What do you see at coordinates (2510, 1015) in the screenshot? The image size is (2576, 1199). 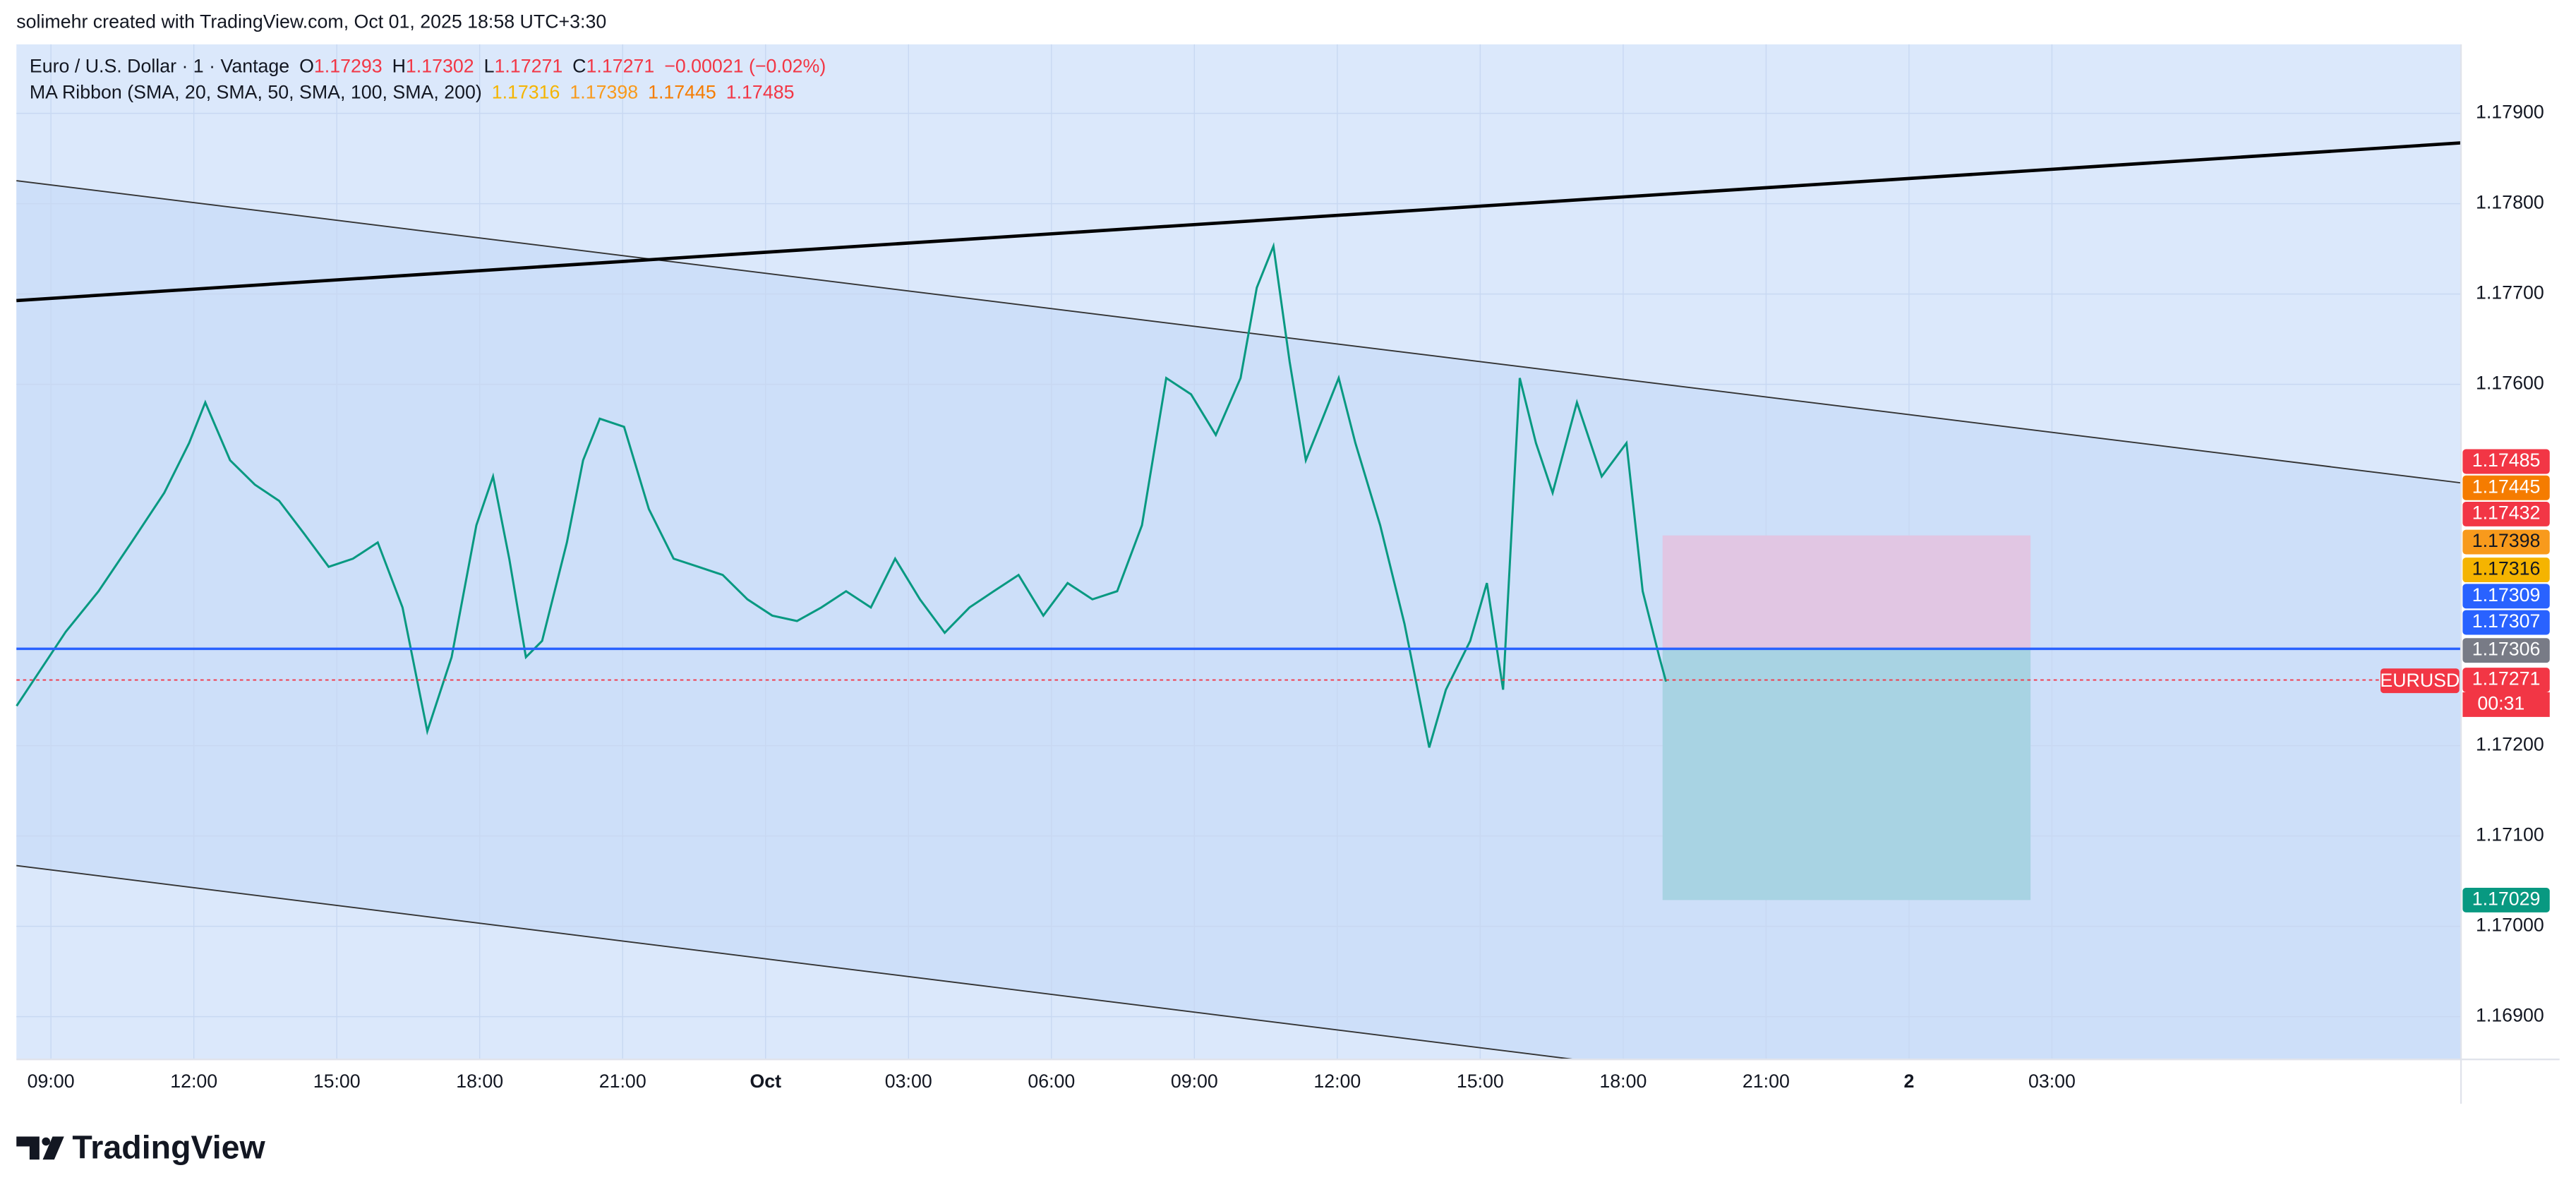 I see `y-tick-label: 1.16900` at bounding box center [2510, 1015].